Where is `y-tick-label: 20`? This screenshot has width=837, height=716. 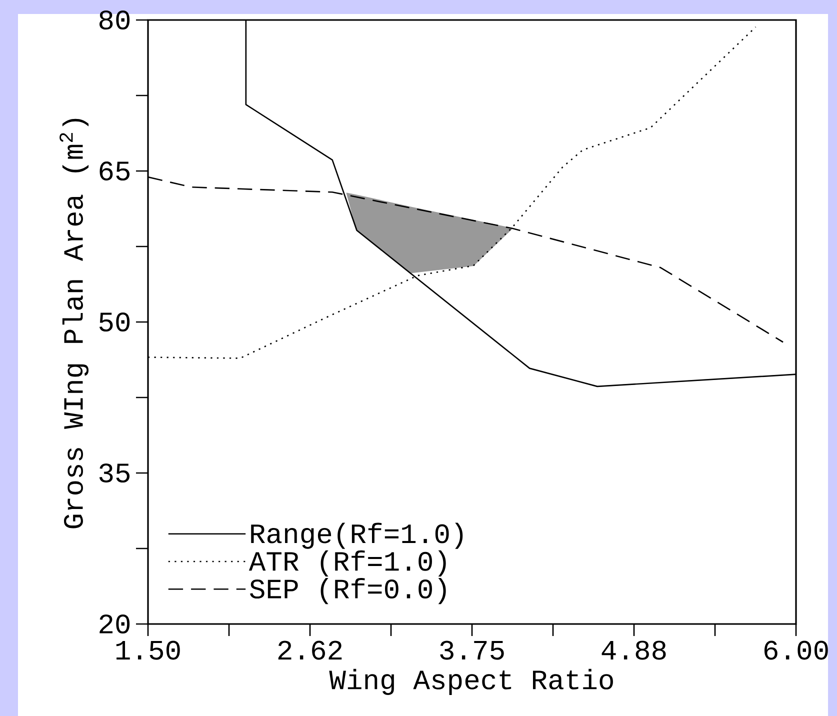 y-tick-label: 20 is located at coordinates (115, 624).